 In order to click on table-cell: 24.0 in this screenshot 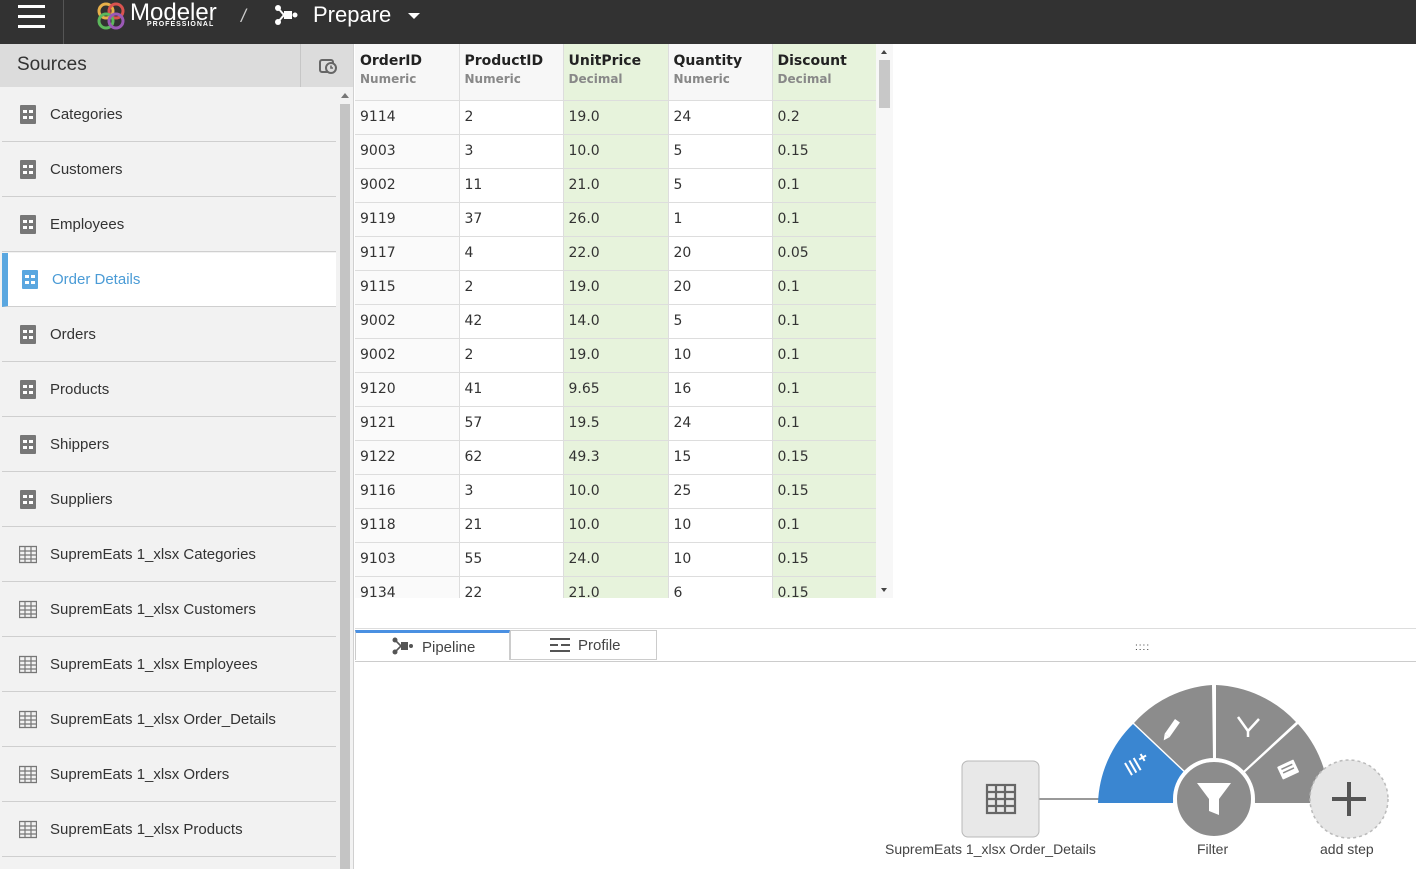, I will do `click(616, 559)`.